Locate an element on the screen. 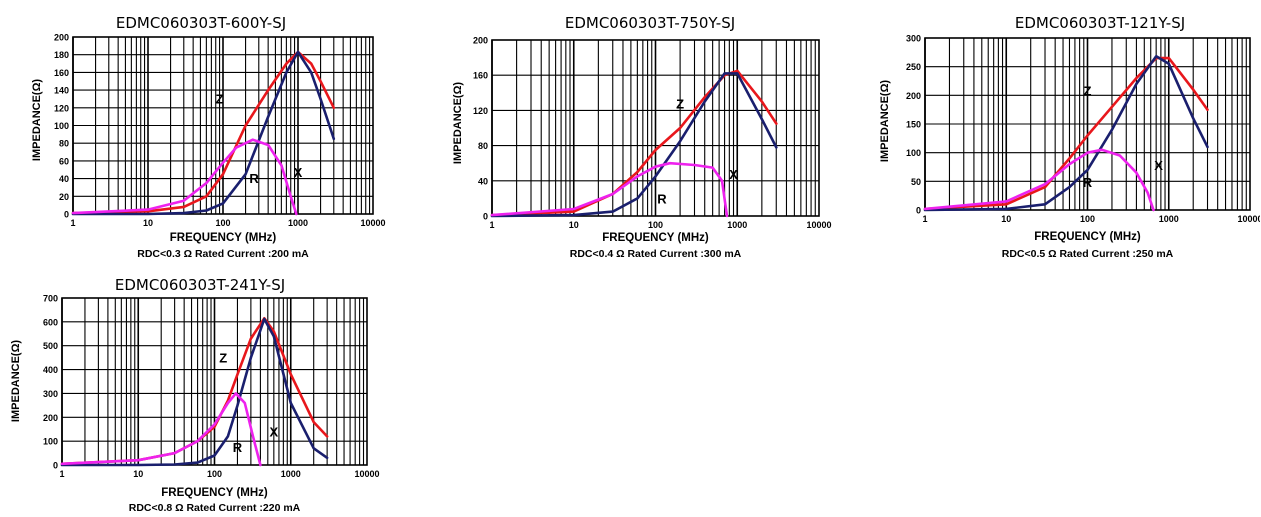 The height and width of the screenshot is (517, 1261). chart-title: EDMC060303T-121Y-SJ is located at coordinates (1100, 23).